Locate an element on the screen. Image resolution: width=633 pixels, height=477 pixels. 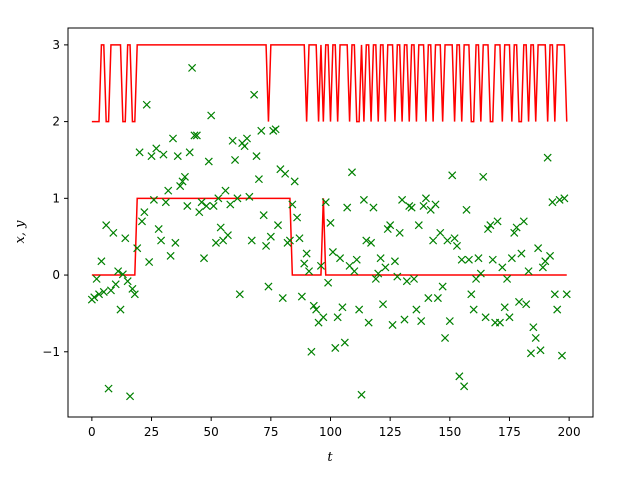
y-tick-label: 1 is located at coordinates (56, 198).